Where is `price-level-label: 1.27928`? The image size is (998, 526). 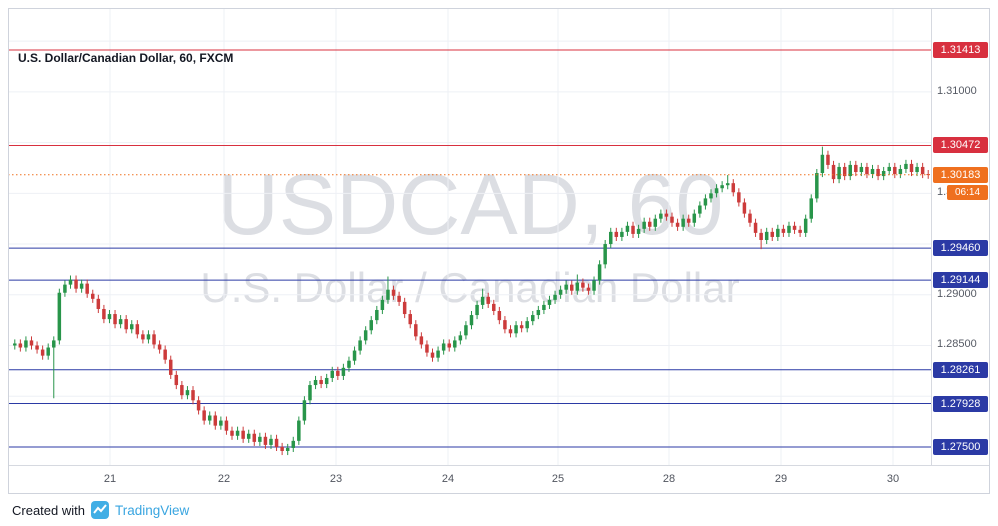
price-level-label: 1.27928 is located at coordinates (960, 403).